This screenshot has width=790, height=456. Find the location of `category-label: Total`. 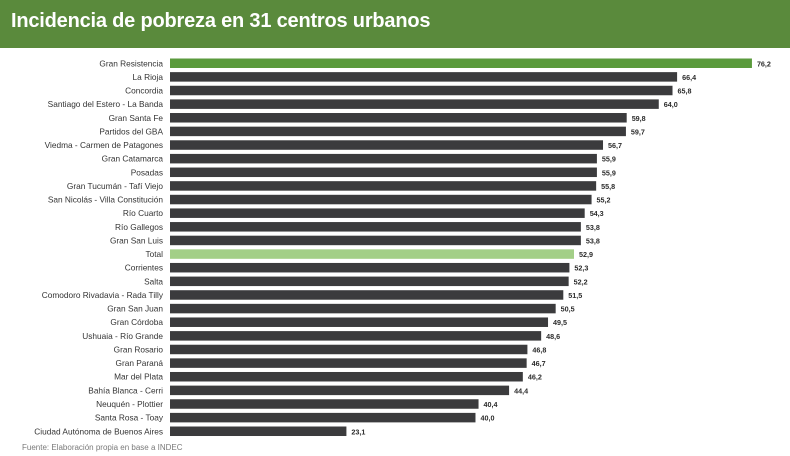

category-label: Total is located at coordinates (154, 254).